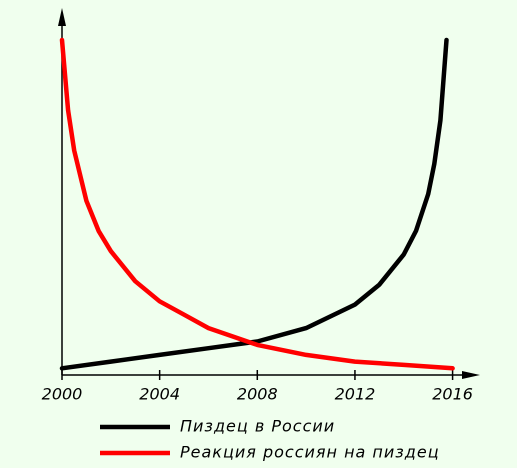 This screenshot has width=517, height=468. Describe the element at coordinates (452, 394) in the screenshot. I see `x-tick-label: 2016` at that location.